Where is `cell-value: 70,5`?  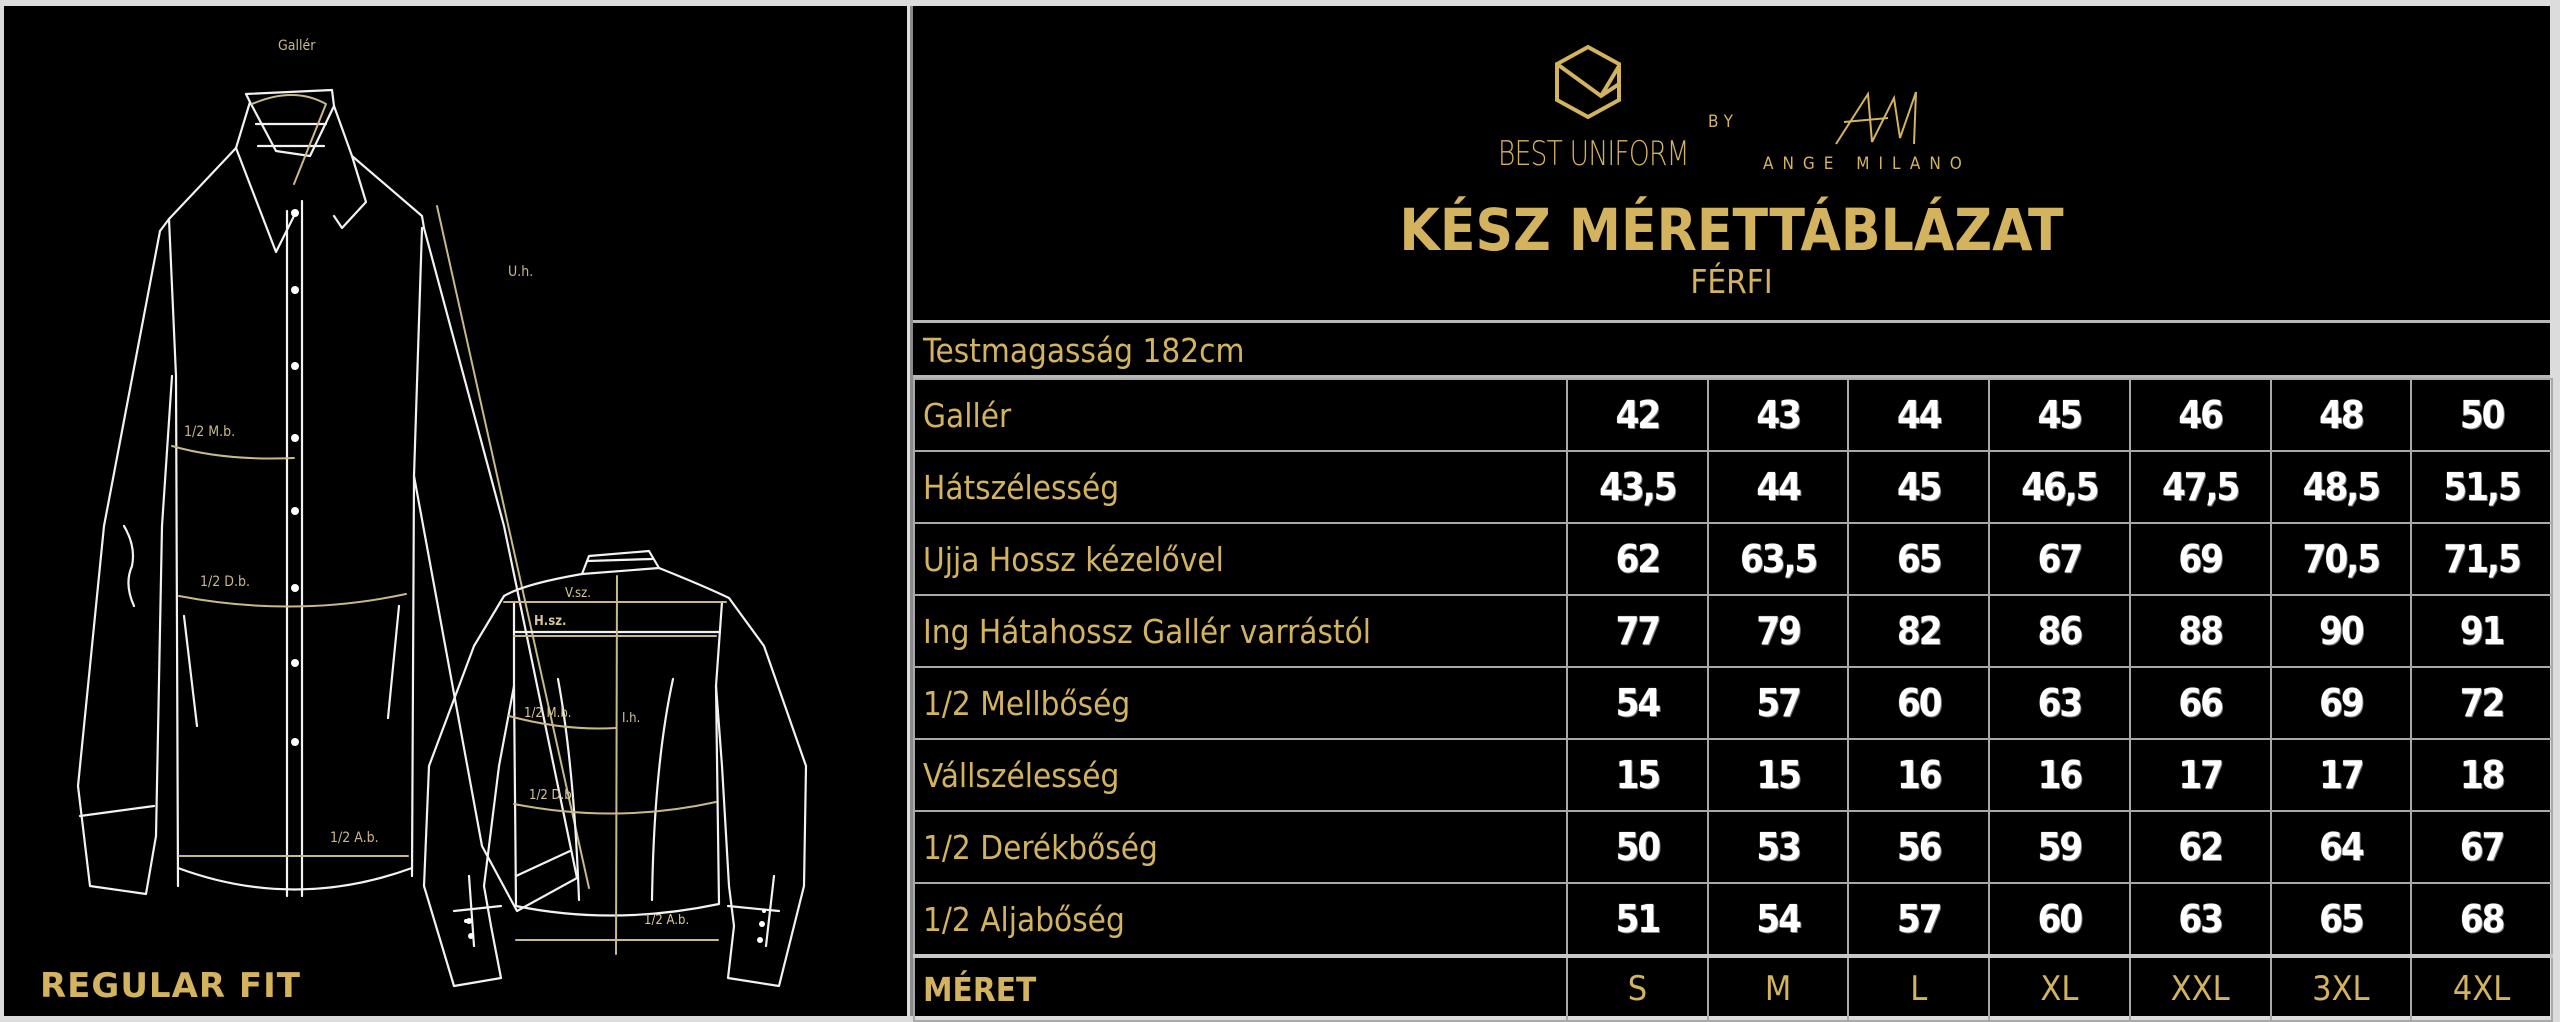 cell-value: 70,5 is located at coordinates (2341, 559).